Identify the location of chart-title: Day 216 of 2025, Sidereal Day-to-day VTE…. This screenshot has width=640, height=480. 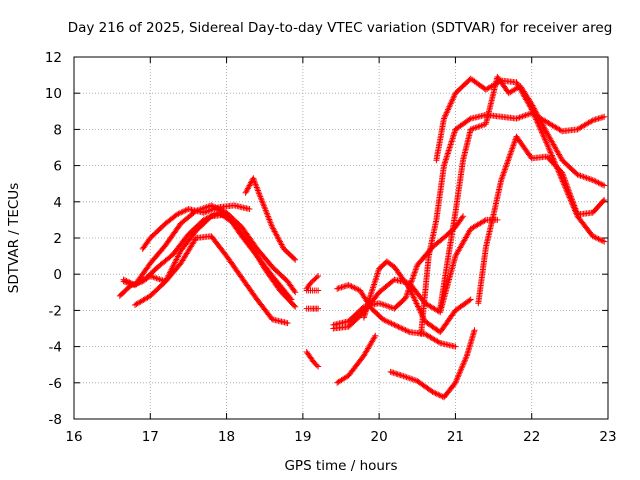
(340, 28).